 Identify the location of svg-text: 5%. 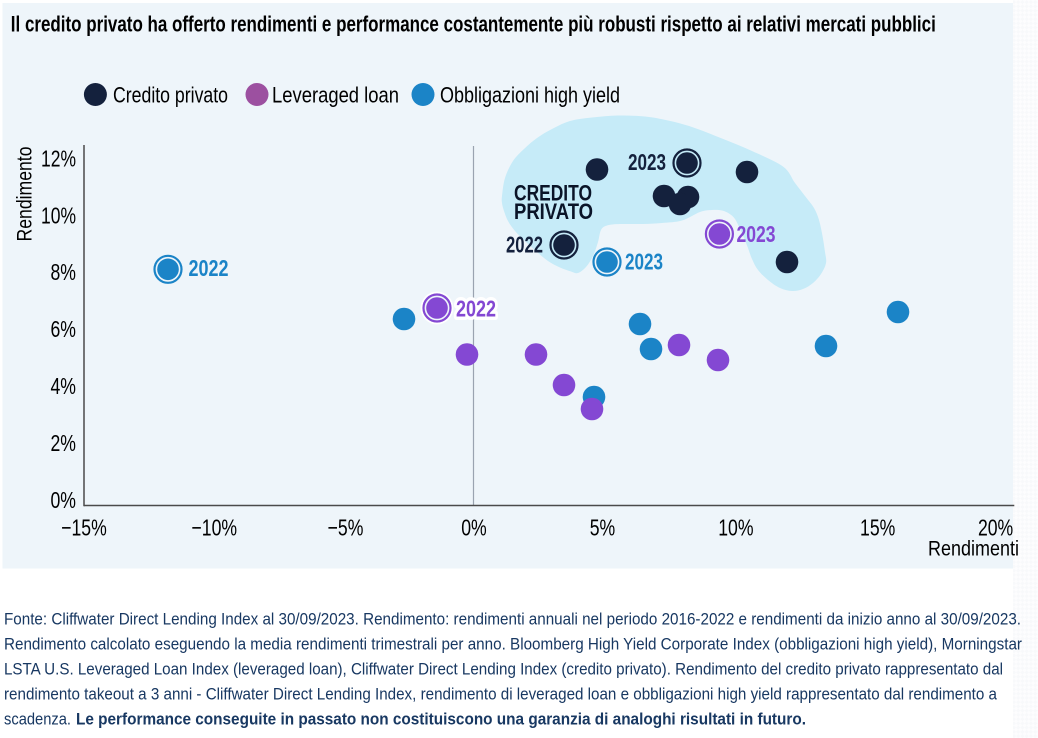
(603, 528).